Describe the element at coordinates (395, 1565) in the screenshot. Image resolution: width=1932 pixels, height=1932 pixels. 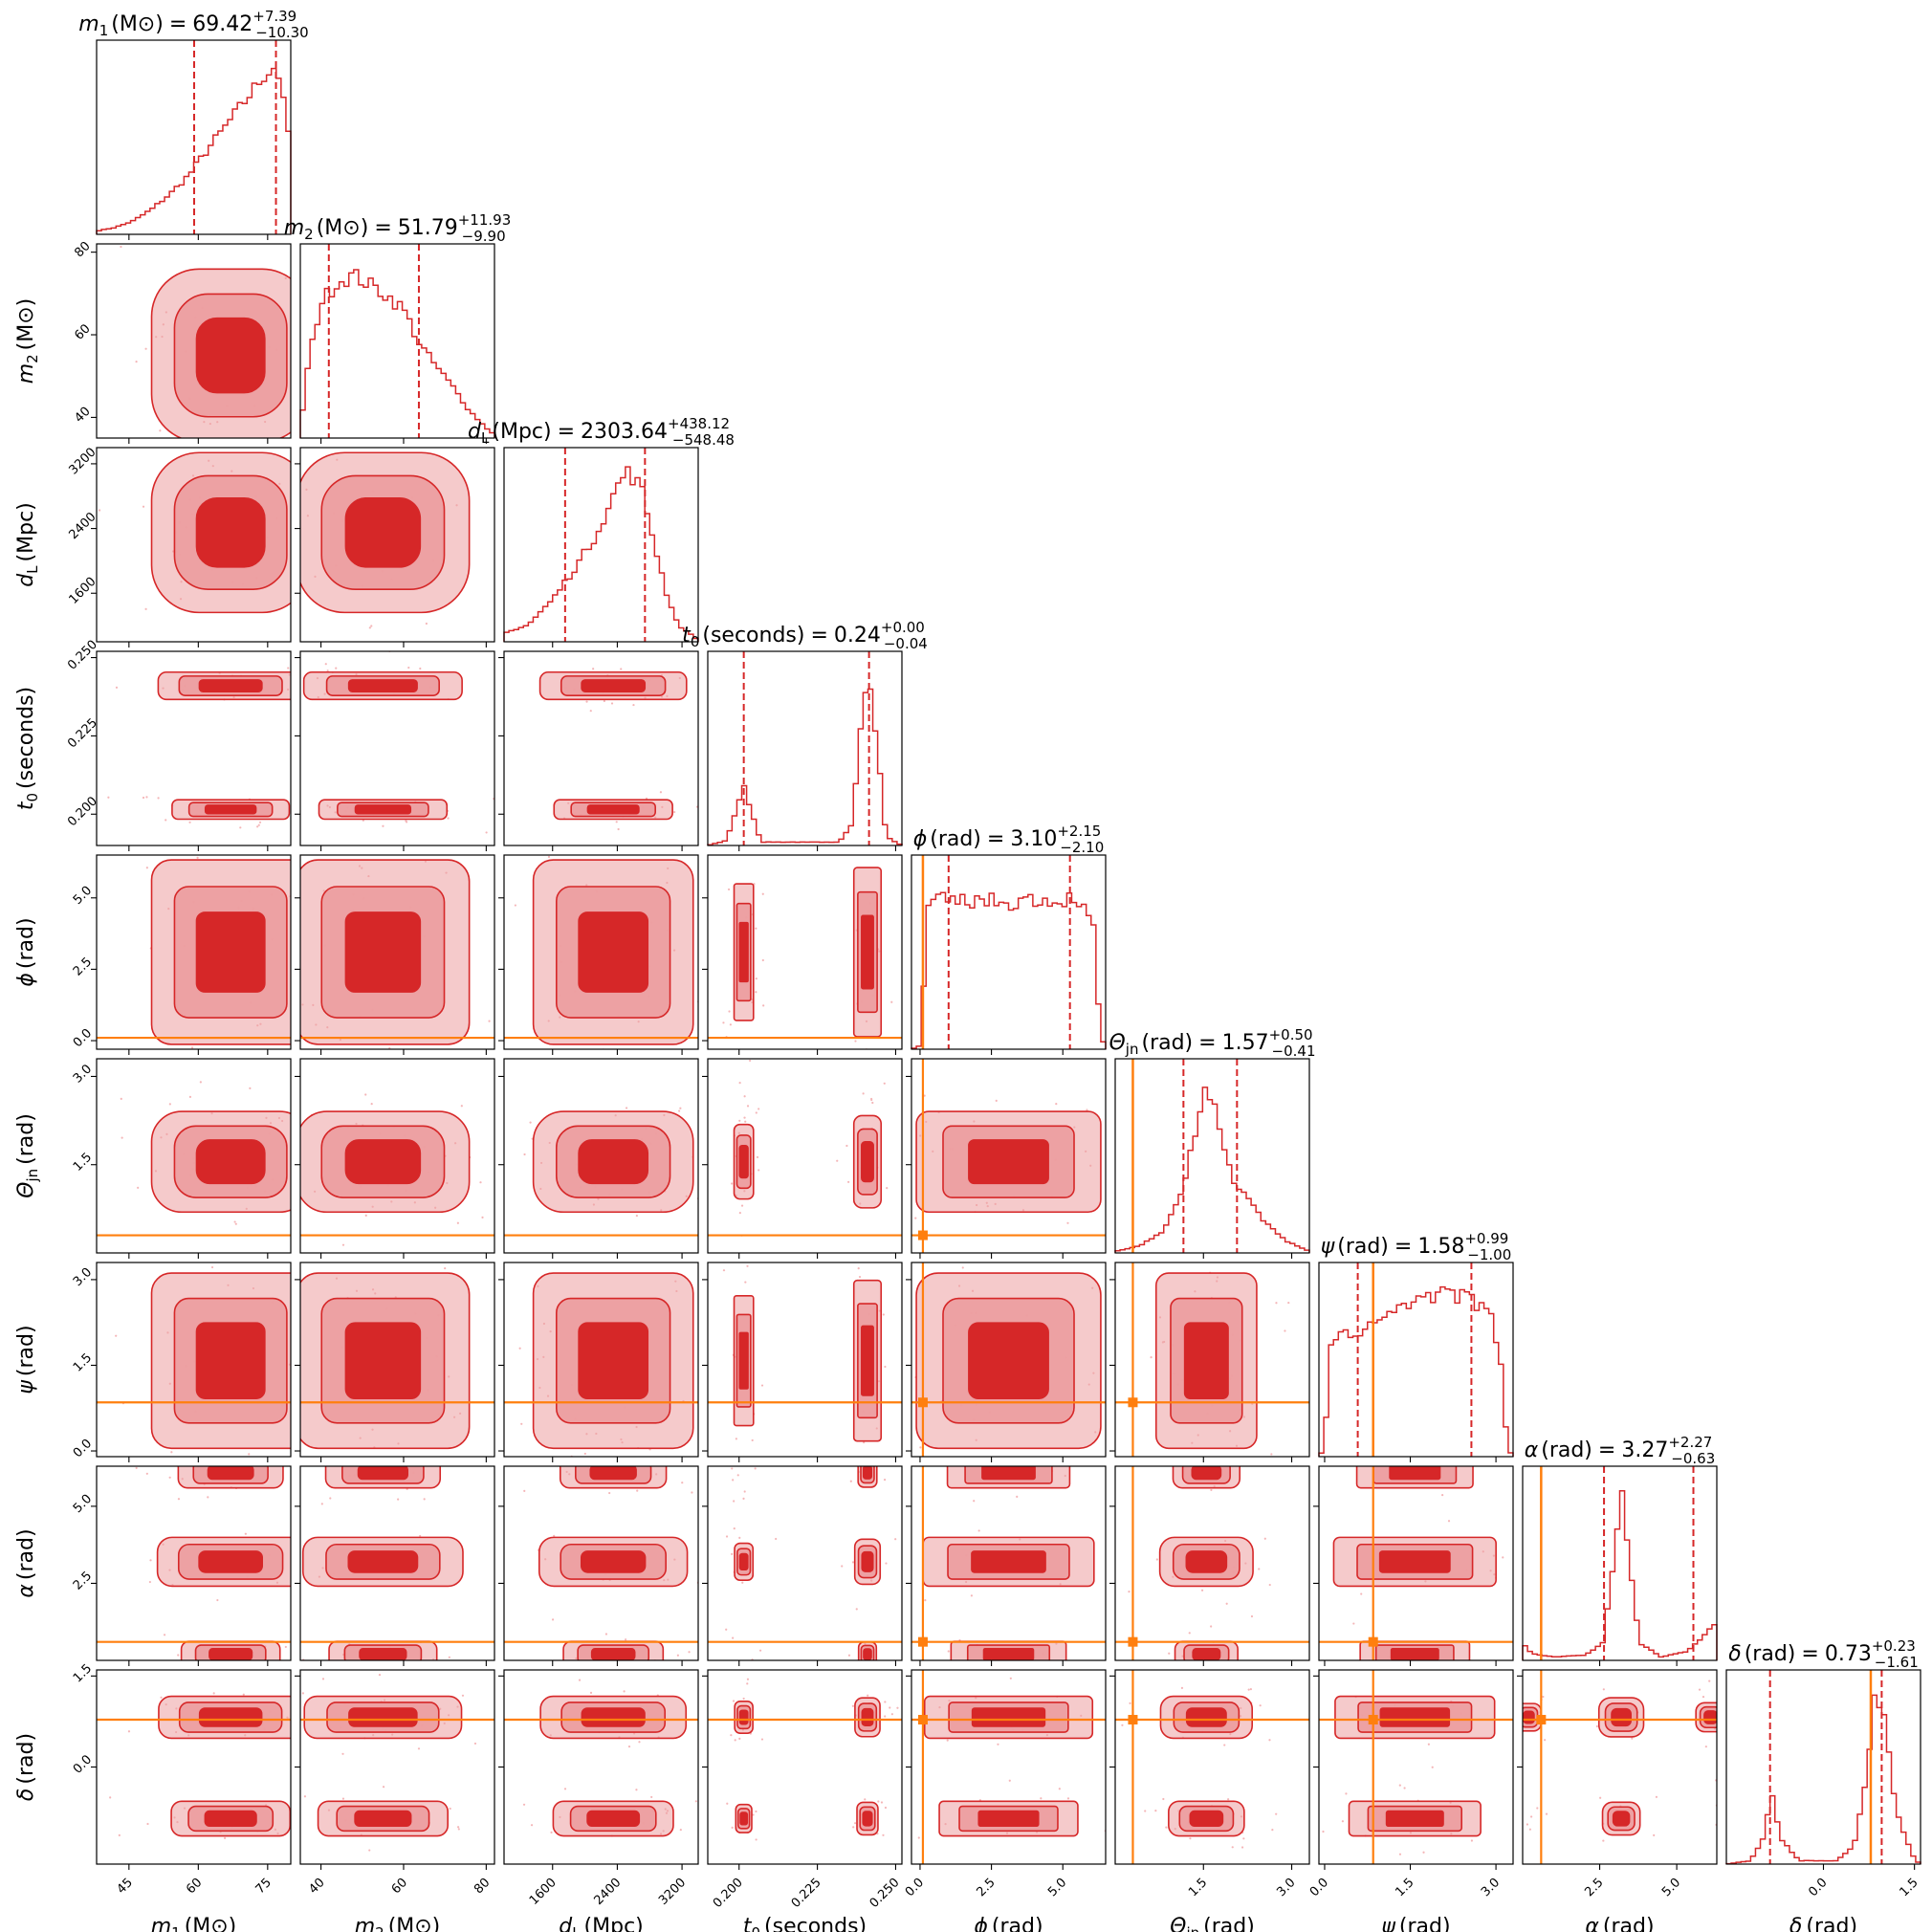
I see `cell-alpha-m2` at that location.